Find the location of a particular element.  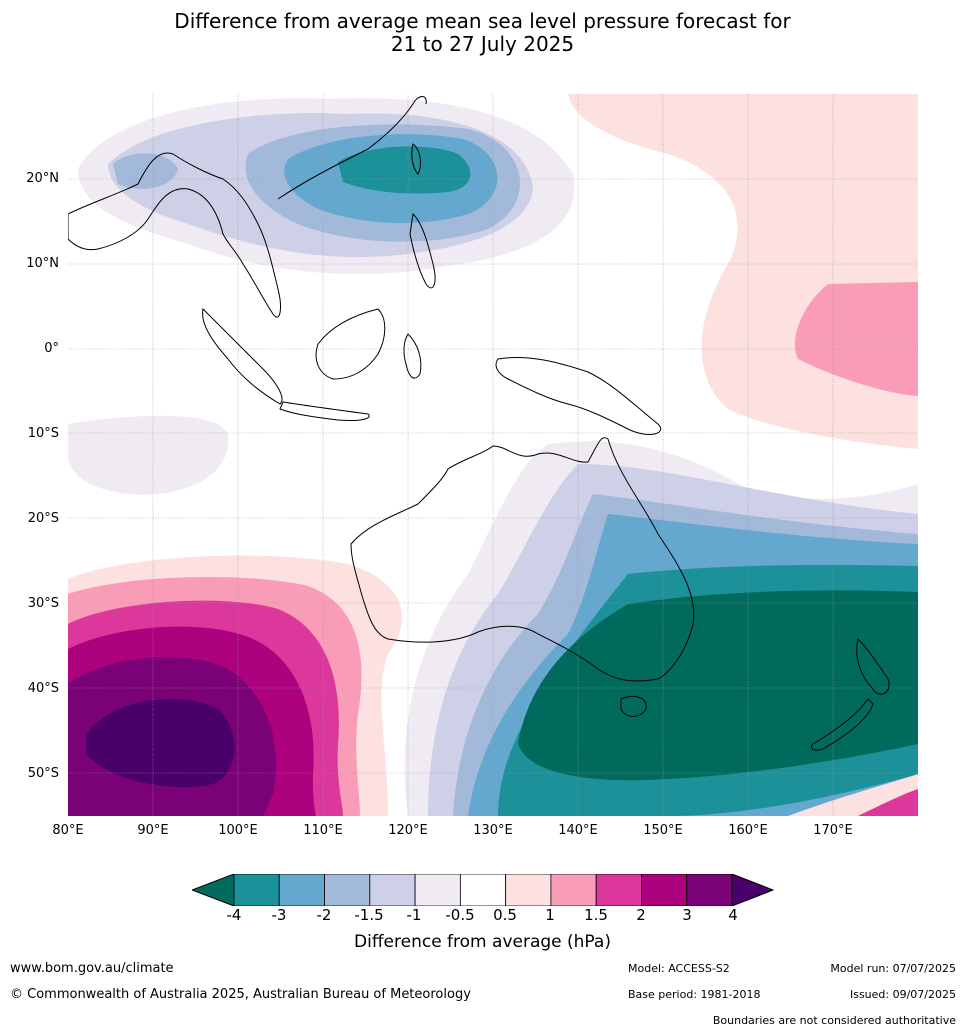

southern-high-anomaly is located at coordinates (235, 685).